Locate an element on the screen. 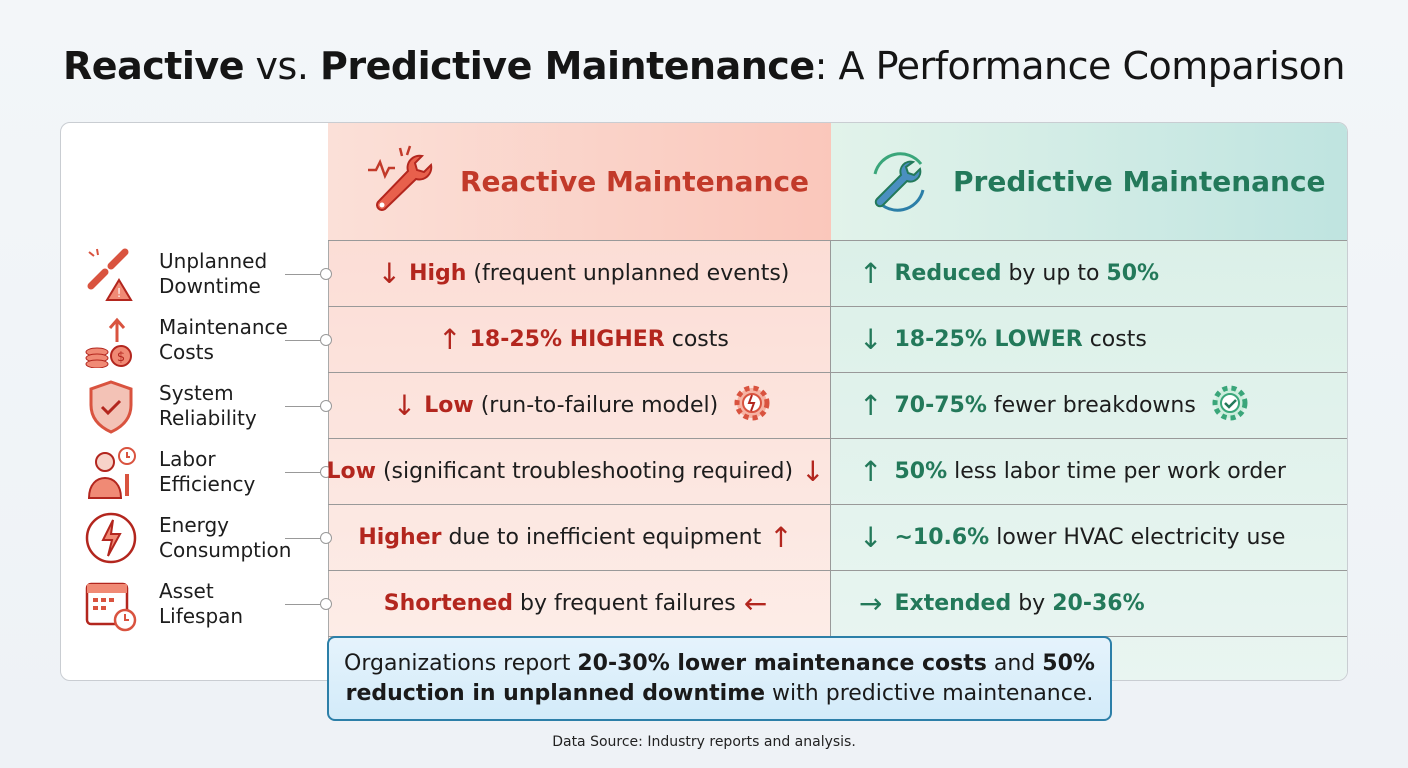  predictive-cell: ↑ Reduced by up to 50% is located at coordinates (1089, 274).